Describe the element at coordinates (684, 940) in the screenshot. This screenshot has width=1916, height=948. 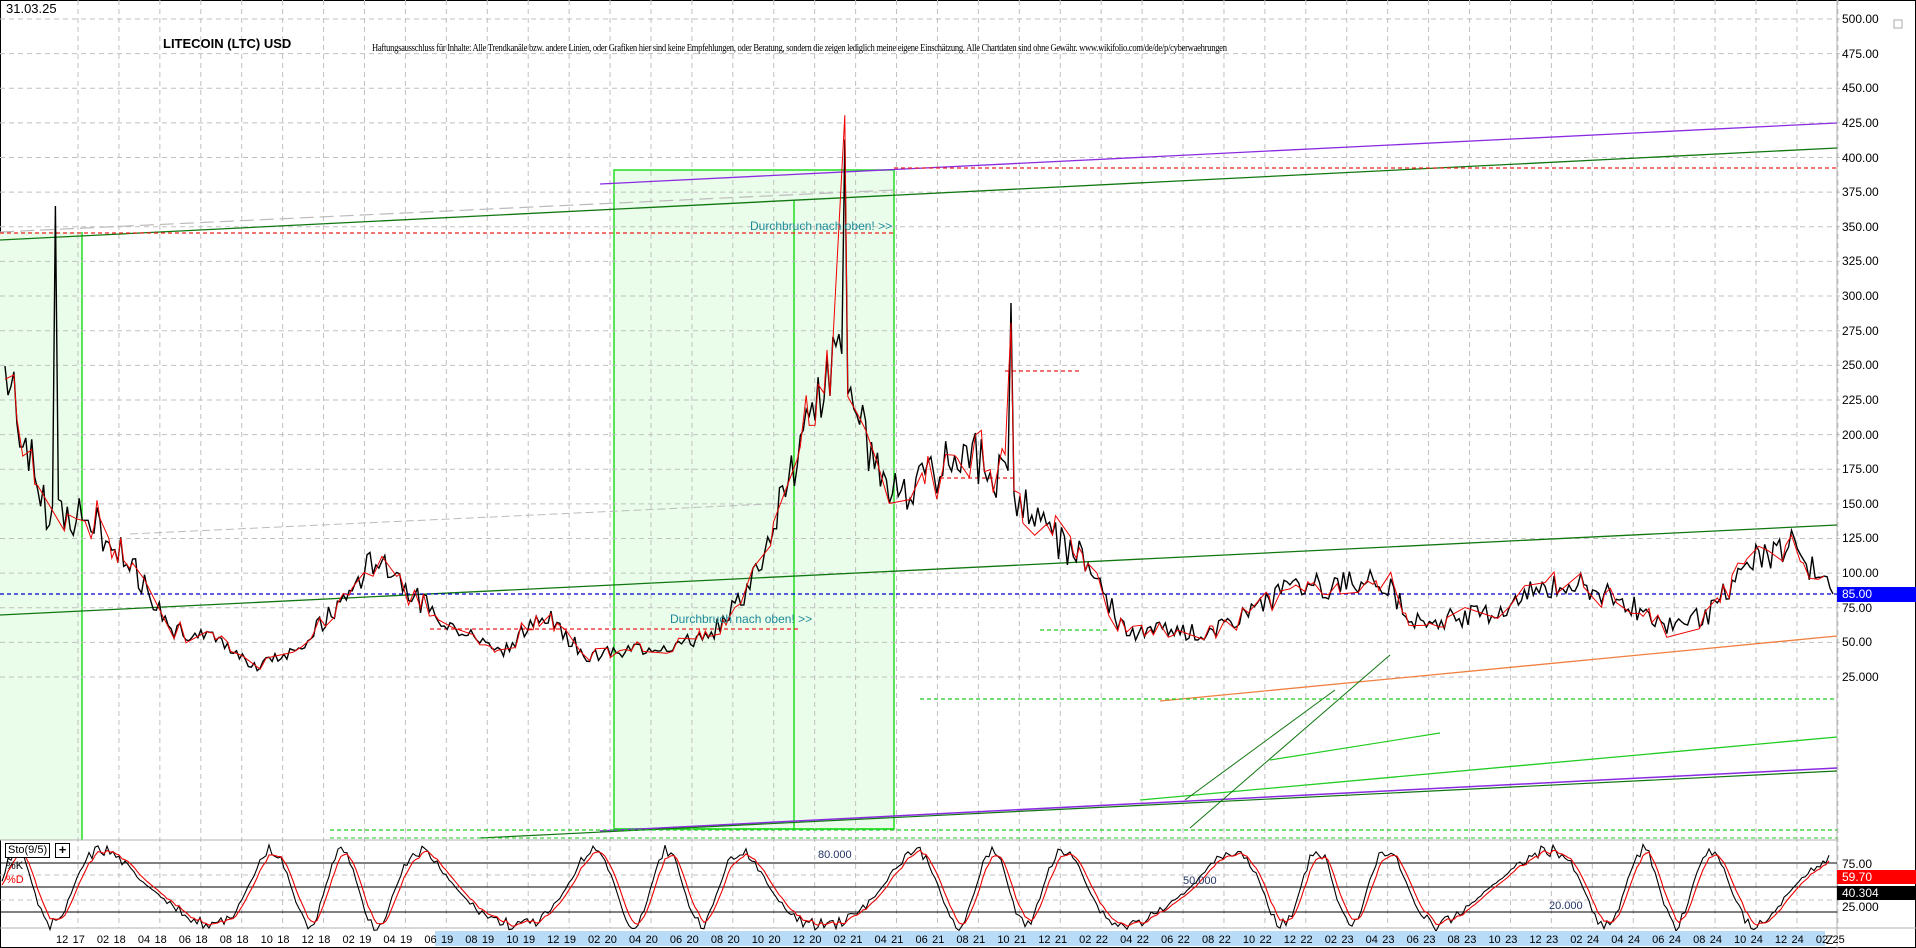
I see `time-tick-label: 06 20` at that location.